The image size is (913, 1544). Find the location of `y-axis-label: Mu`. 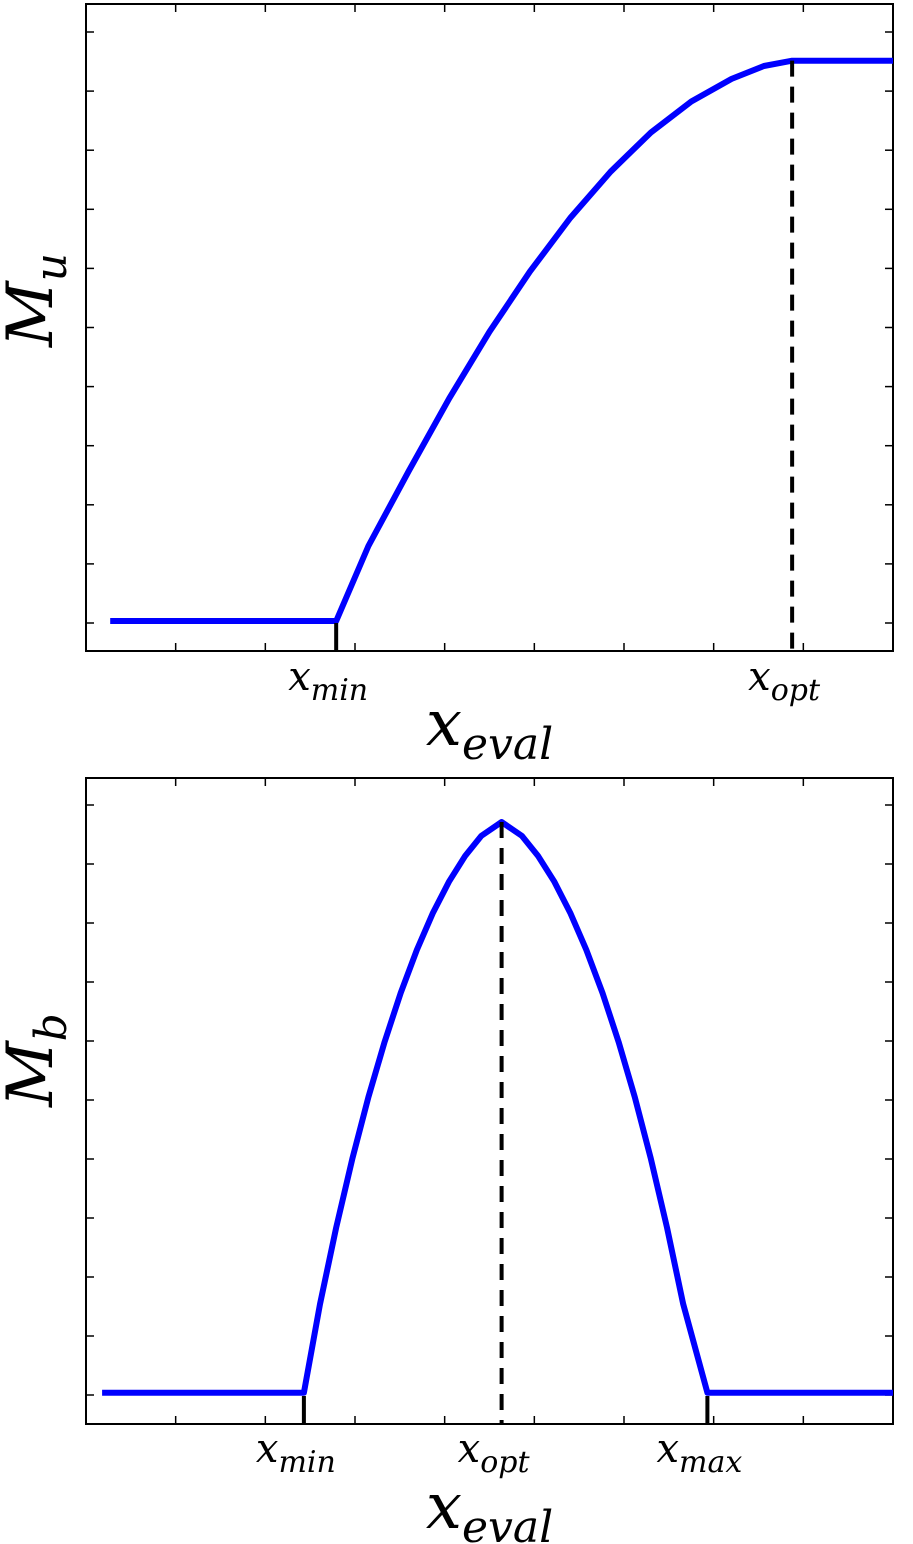

y-axis-label: Mu is located at coordinates (38, 300).